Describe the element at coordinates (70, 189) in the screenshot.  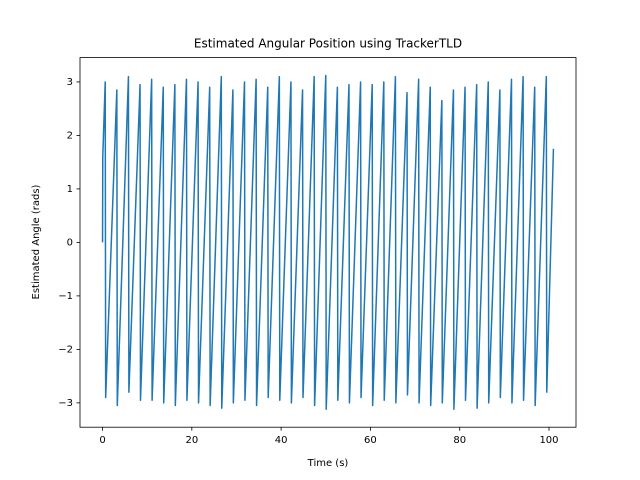
I see `y-tick-label: 1` at that location.